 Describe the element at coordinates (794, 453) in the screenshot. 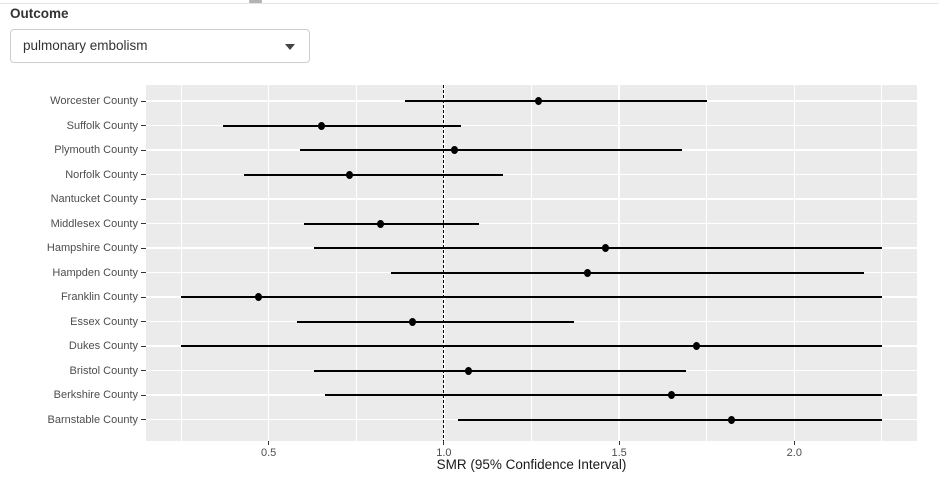

I see `x-axis-tick-label: 2.0` at that location.